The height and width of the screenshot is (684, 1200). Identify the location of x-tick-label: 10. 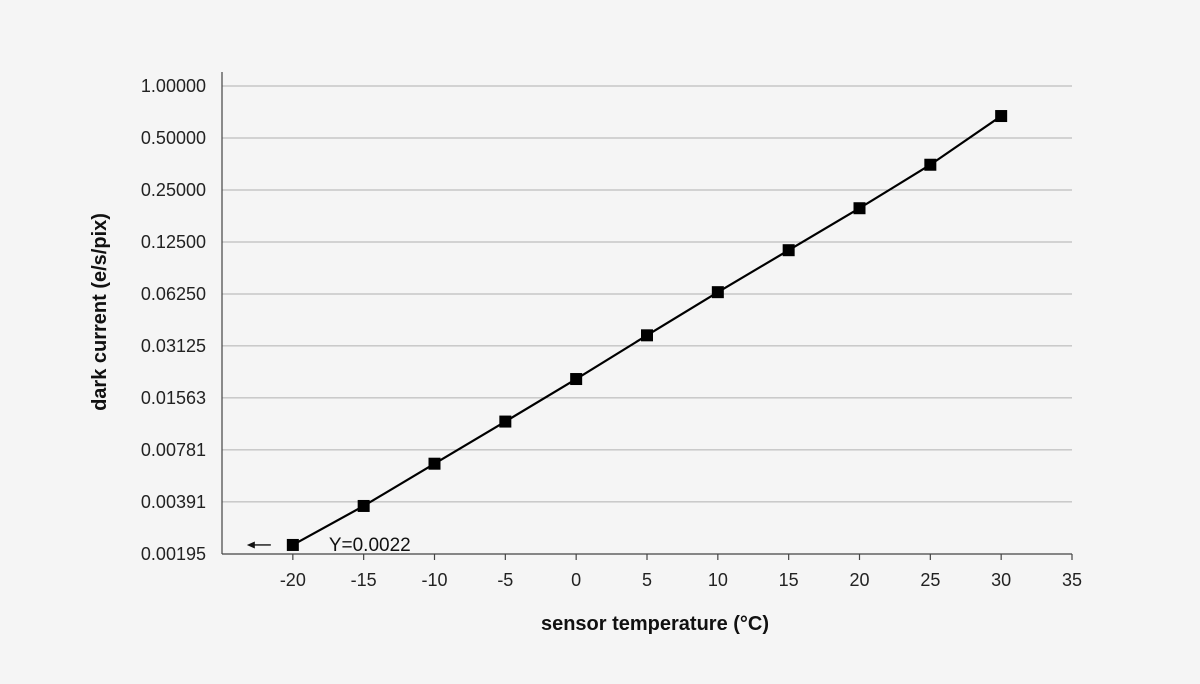
(718, 580).